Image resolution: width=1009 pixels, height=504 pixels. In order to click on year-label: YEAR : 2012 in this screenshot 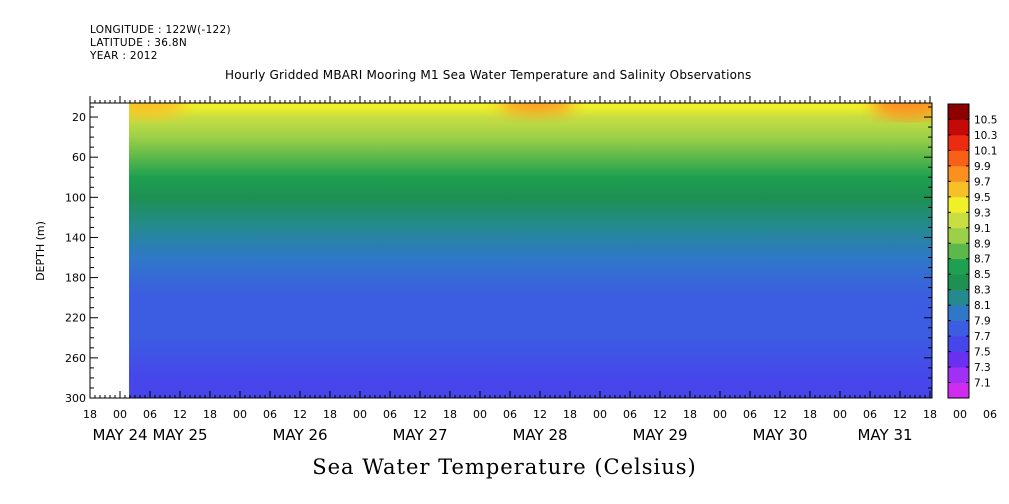, I will do `click(124, 56)`.